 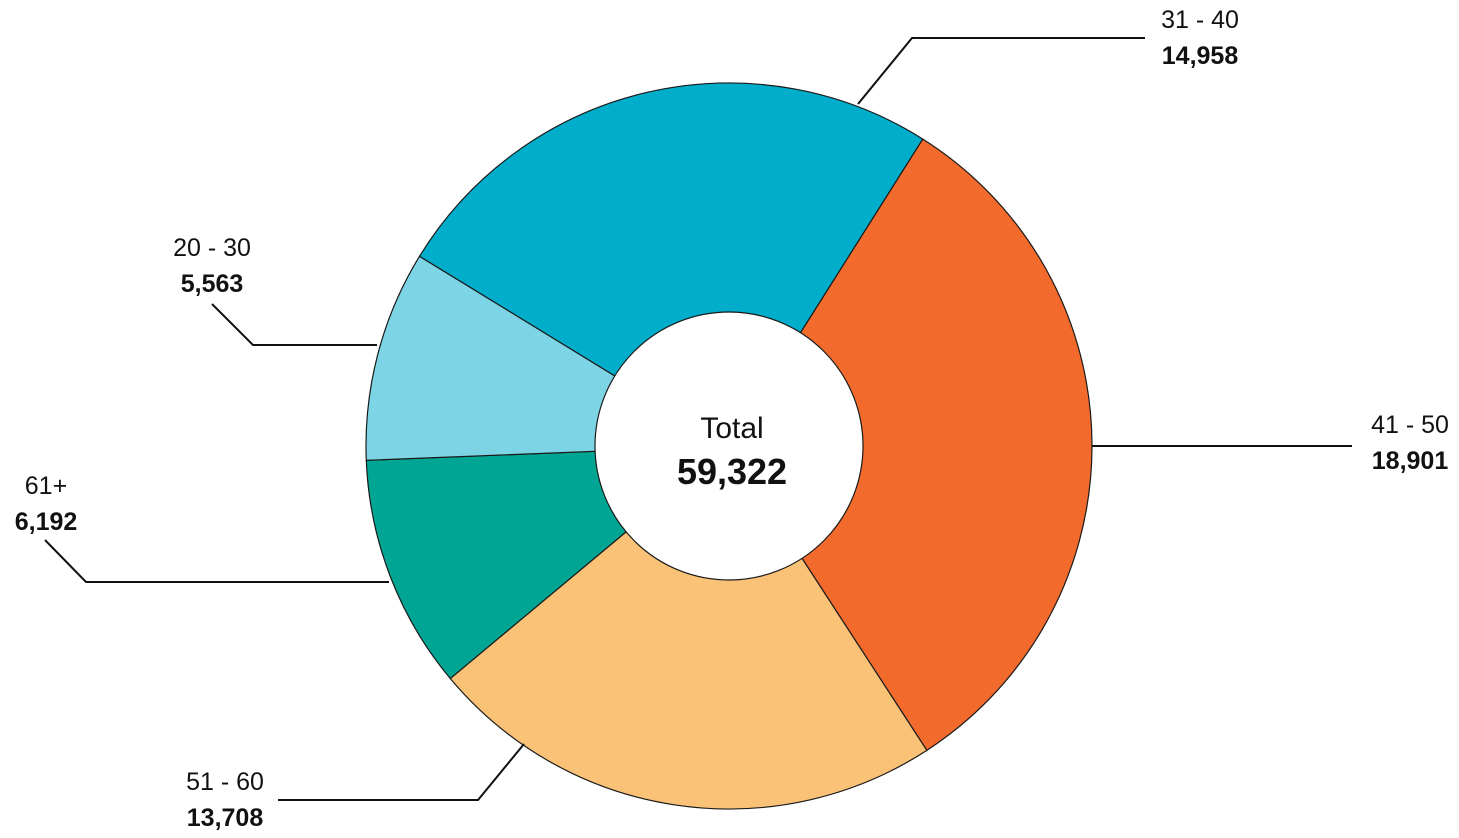 What do you see at coordinates (46, 486) in the screenshot?
I see `slice-category-label: 61+` at bounding box center [46, 486].